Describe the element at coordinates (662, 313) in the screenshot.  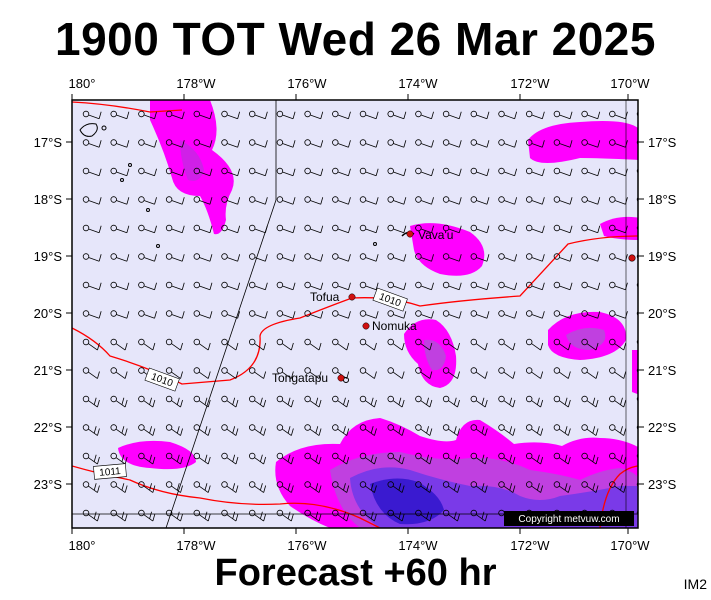
I see `lat-label-right-20s: 20°S` at that location.